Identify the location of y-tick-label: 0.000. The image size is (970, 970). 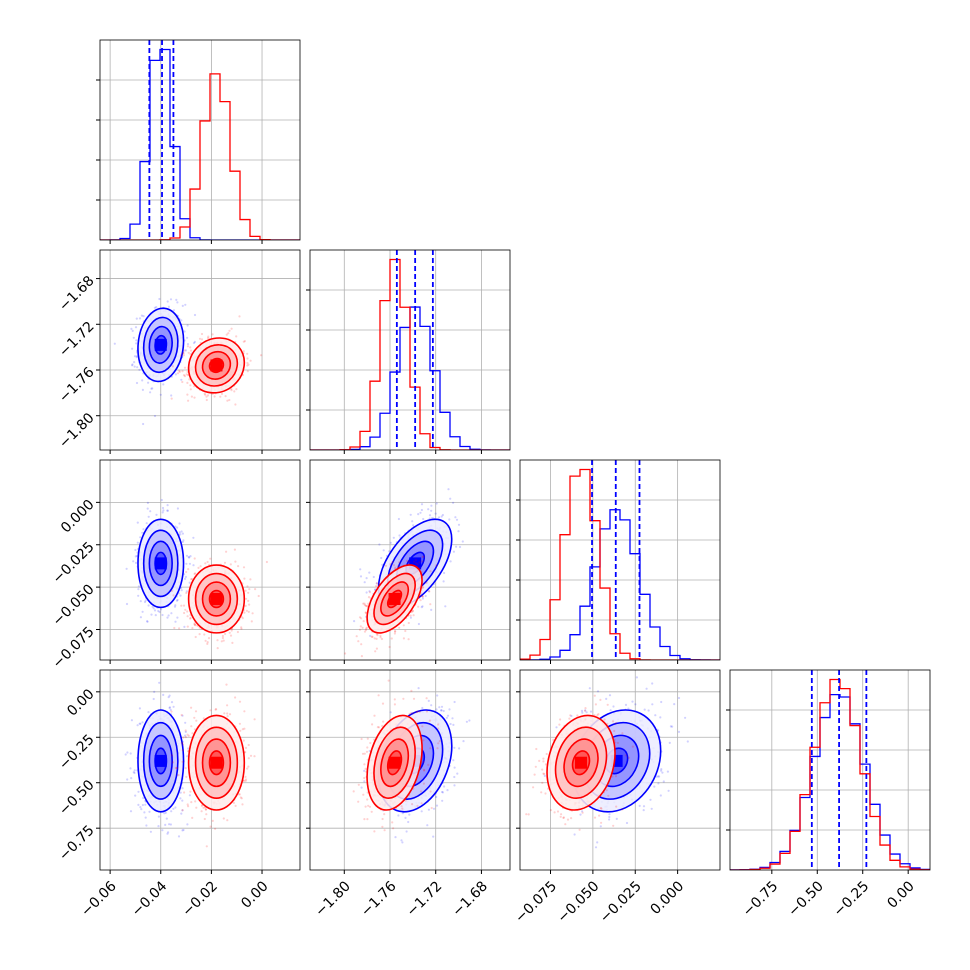
(78, 517).